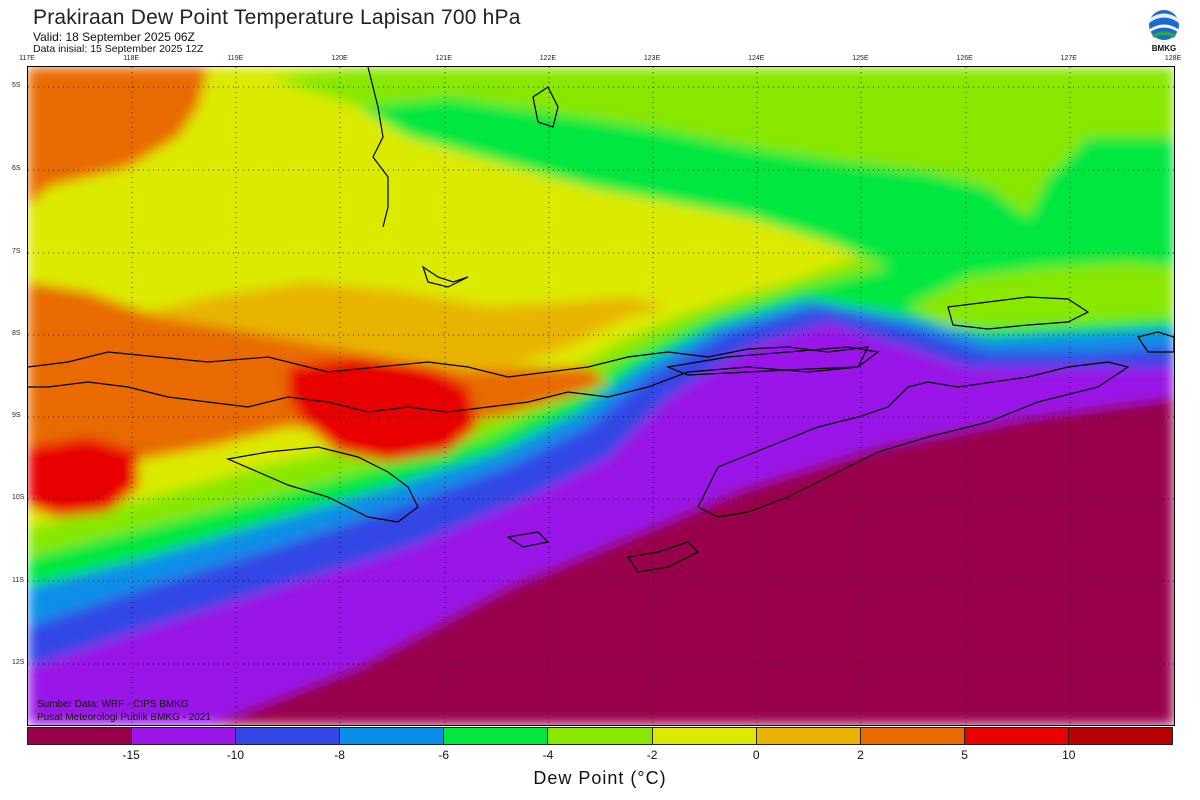 Image resolution: width=1200 pixels, height=800 pixels. I want to click on lon-label: 119E, so click(235, 58).